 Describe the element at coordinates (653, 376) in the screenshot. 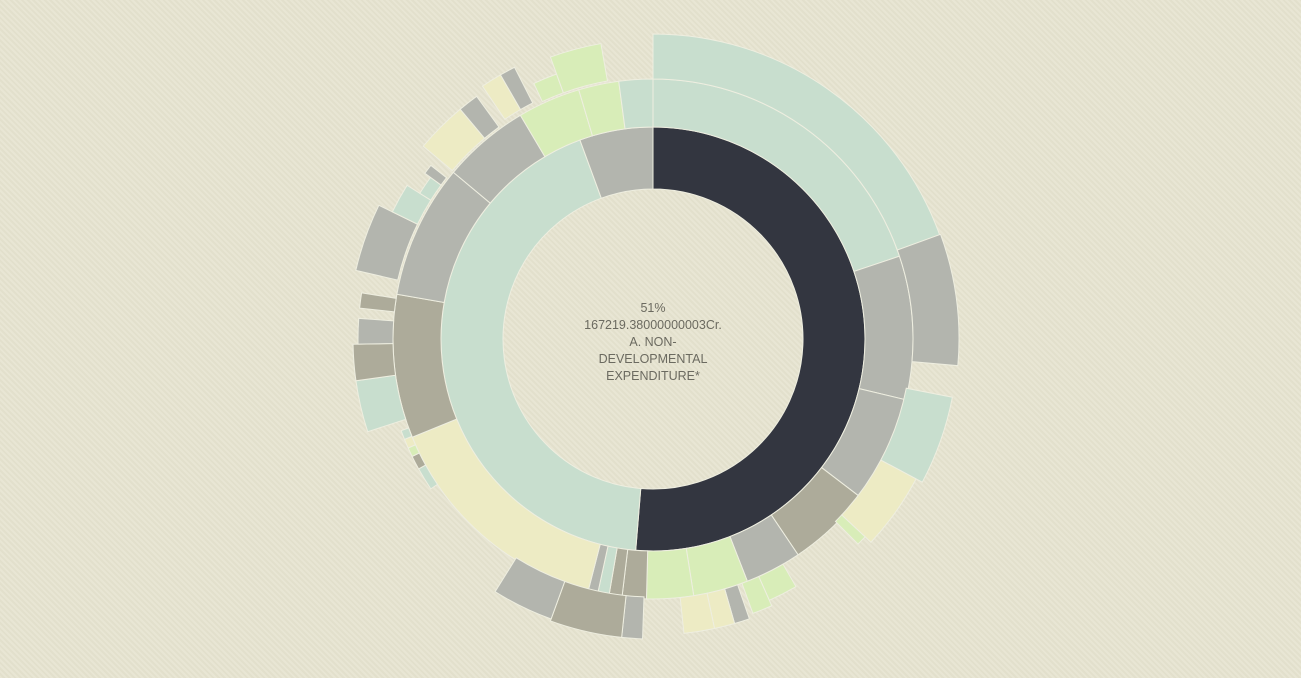

I see `tooltip-name-line3: EXPENDITURE*` at that location.